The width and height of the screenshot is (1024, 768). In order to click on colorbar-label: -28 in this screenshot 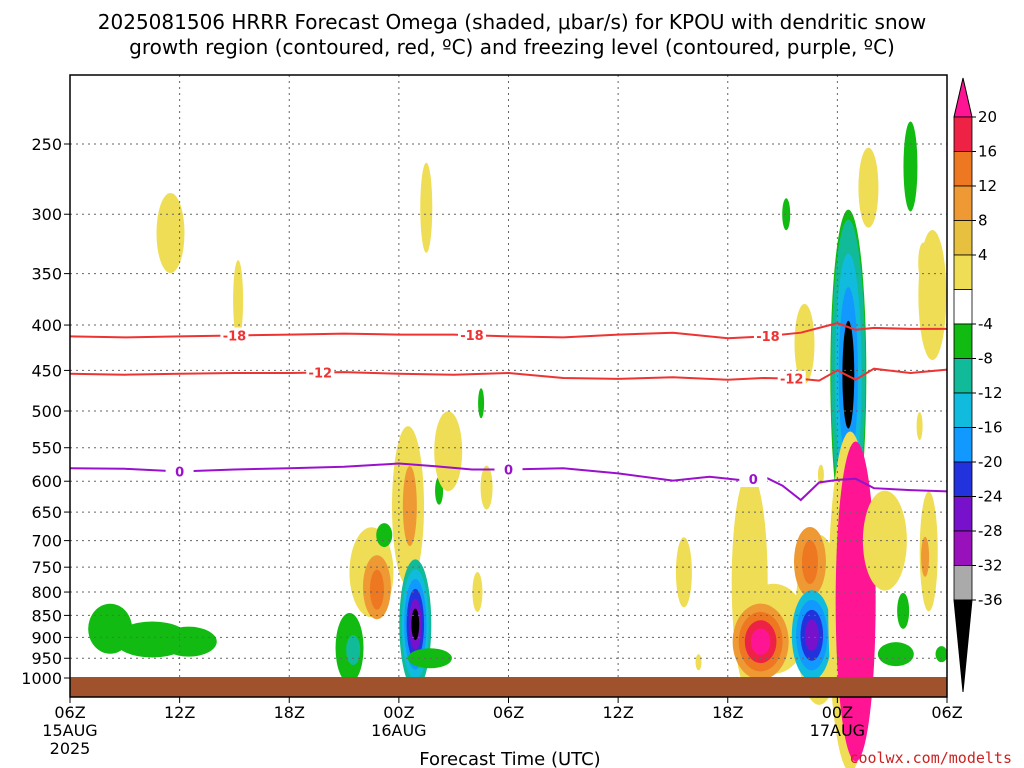, I will do `click(990, 531)`.